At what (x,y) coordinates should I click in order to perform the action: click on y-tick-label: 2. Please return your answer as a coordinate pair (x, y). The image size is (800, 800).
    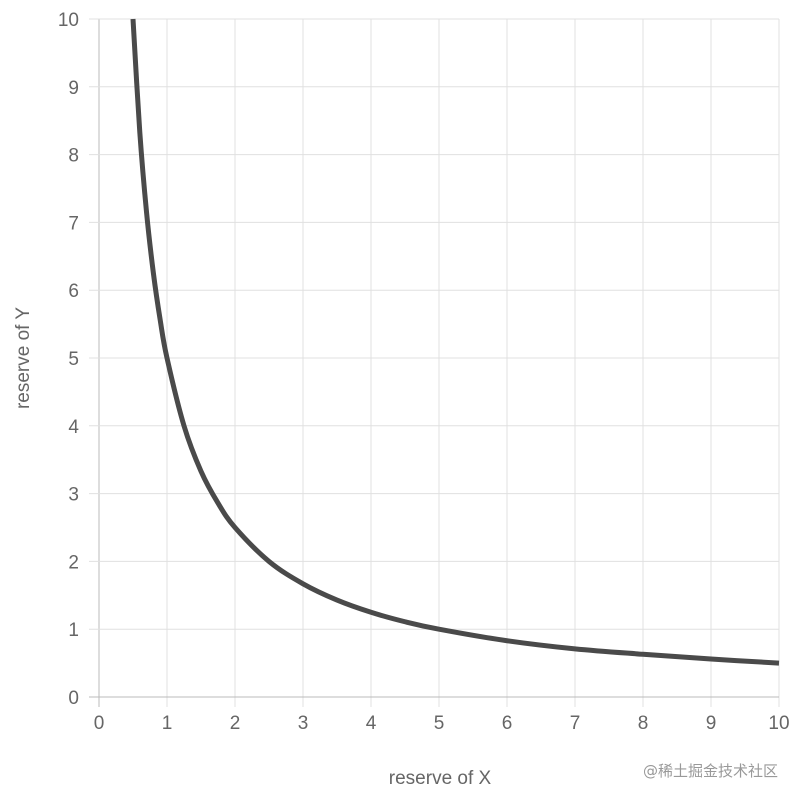
    Looking at the image, I should click on (73, 562).